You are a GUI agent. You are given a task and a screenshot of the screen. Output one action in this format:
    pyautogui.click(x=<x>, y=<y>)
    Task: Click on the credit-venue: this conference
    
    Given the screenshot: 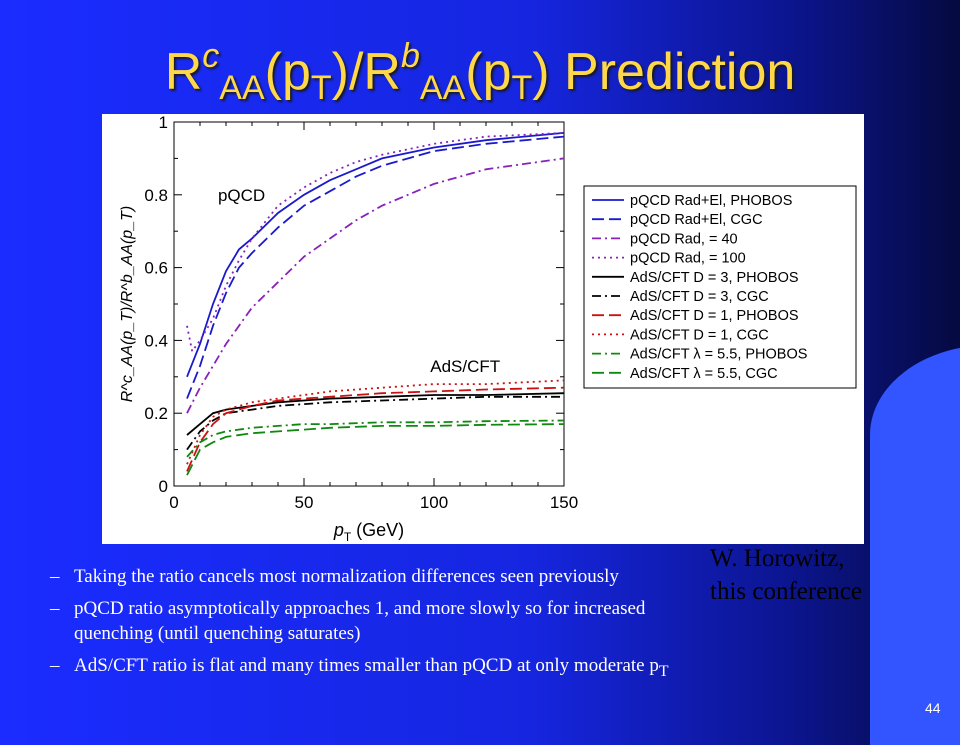 What is the action you would take?
    pyautogui.click(x=786, y=591)
    